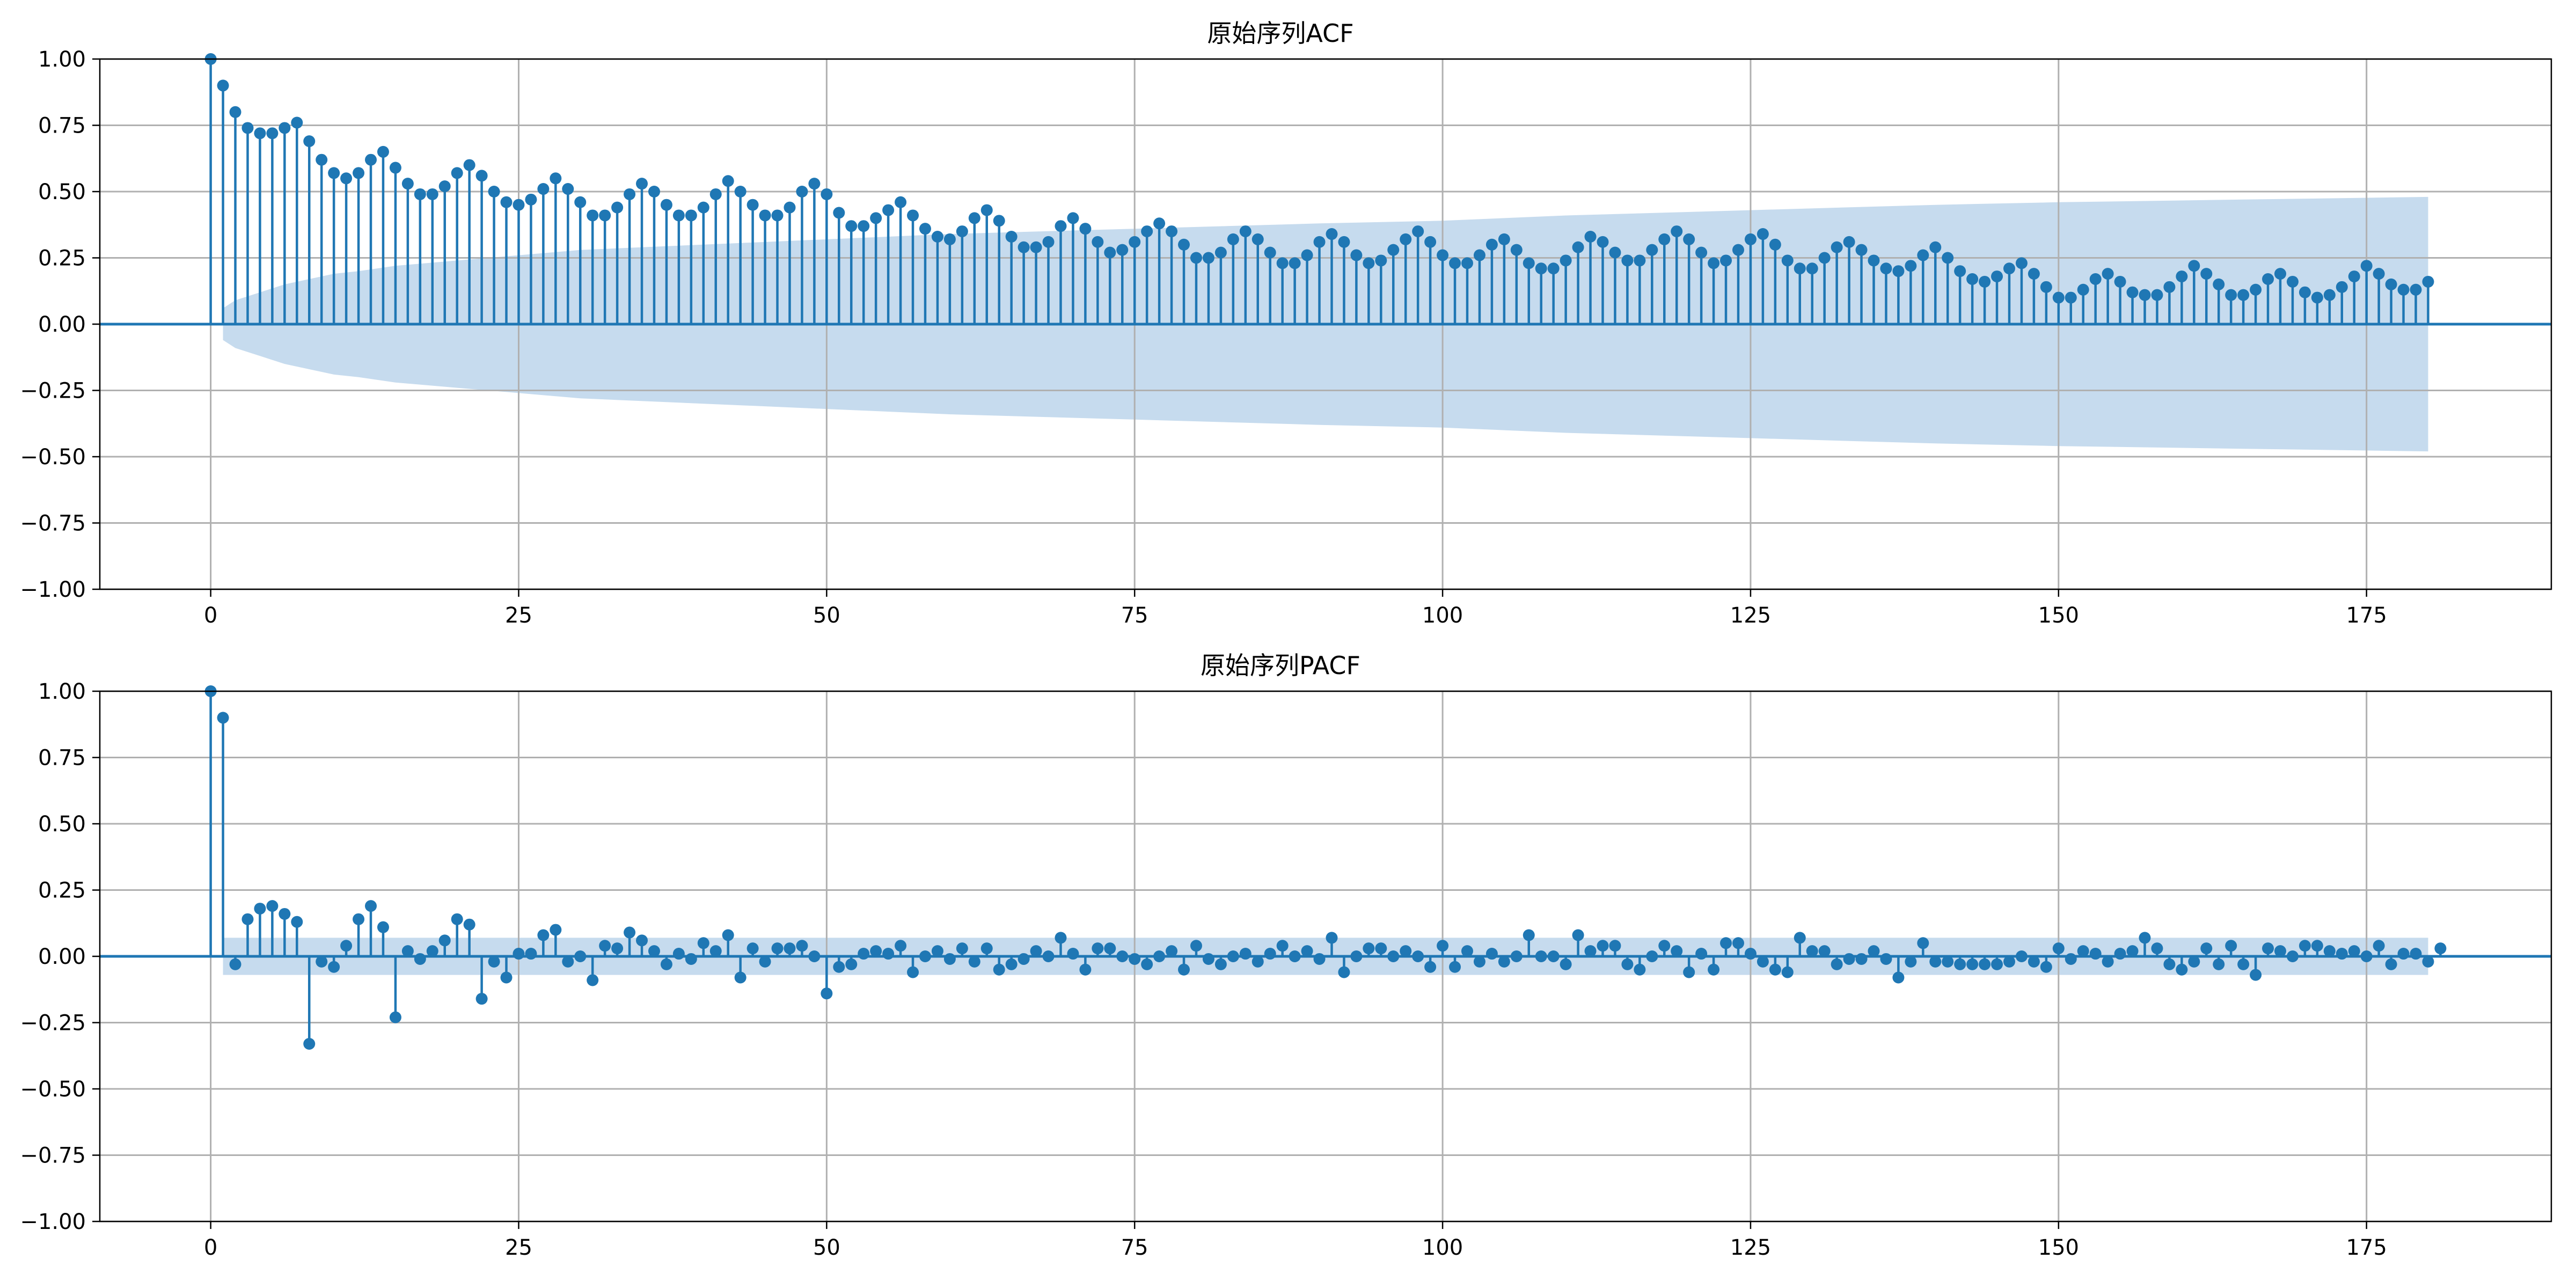 The height and width of the screenshot is (1288, 2576). Describe the element at coordinates (1750, 1247) in the screenshot. I see `pacf-x-tick-label: 125` at that location.